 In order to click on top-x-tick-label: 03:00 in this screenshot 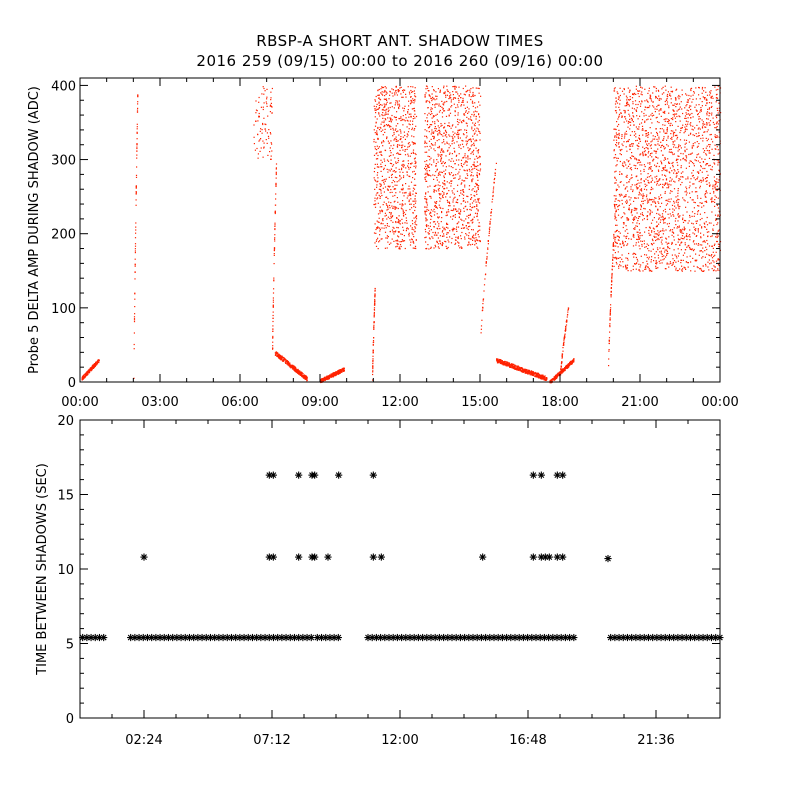, I will do `click(159, 402)`.